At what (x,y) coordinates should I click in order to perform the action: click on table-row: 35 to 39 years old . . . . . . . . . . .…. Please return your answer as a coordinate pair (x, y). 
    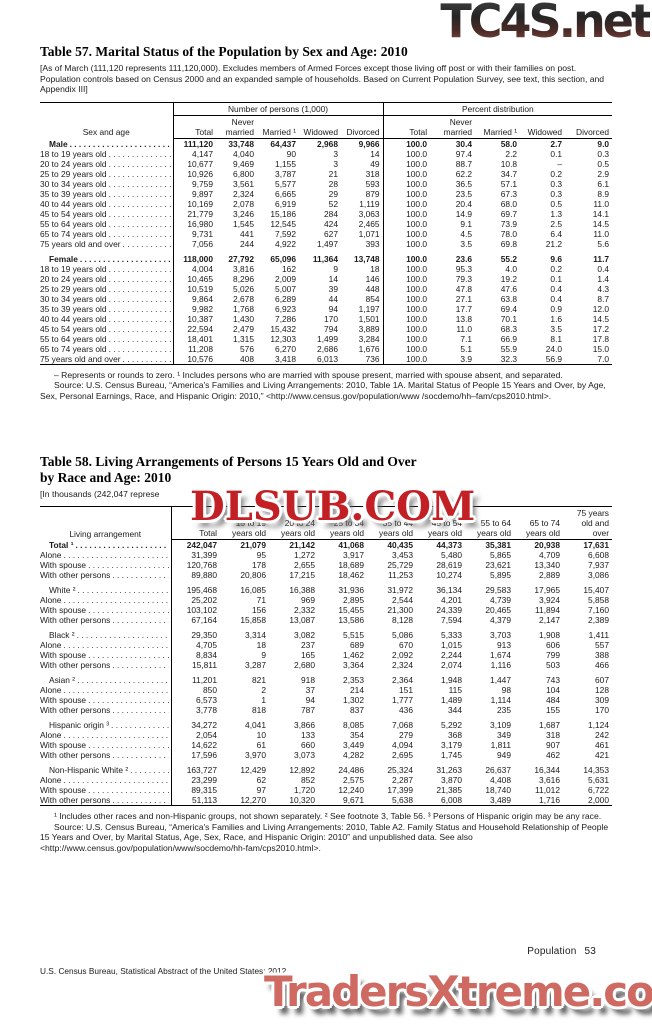
    Looking at the image, I should click on (326, 193).